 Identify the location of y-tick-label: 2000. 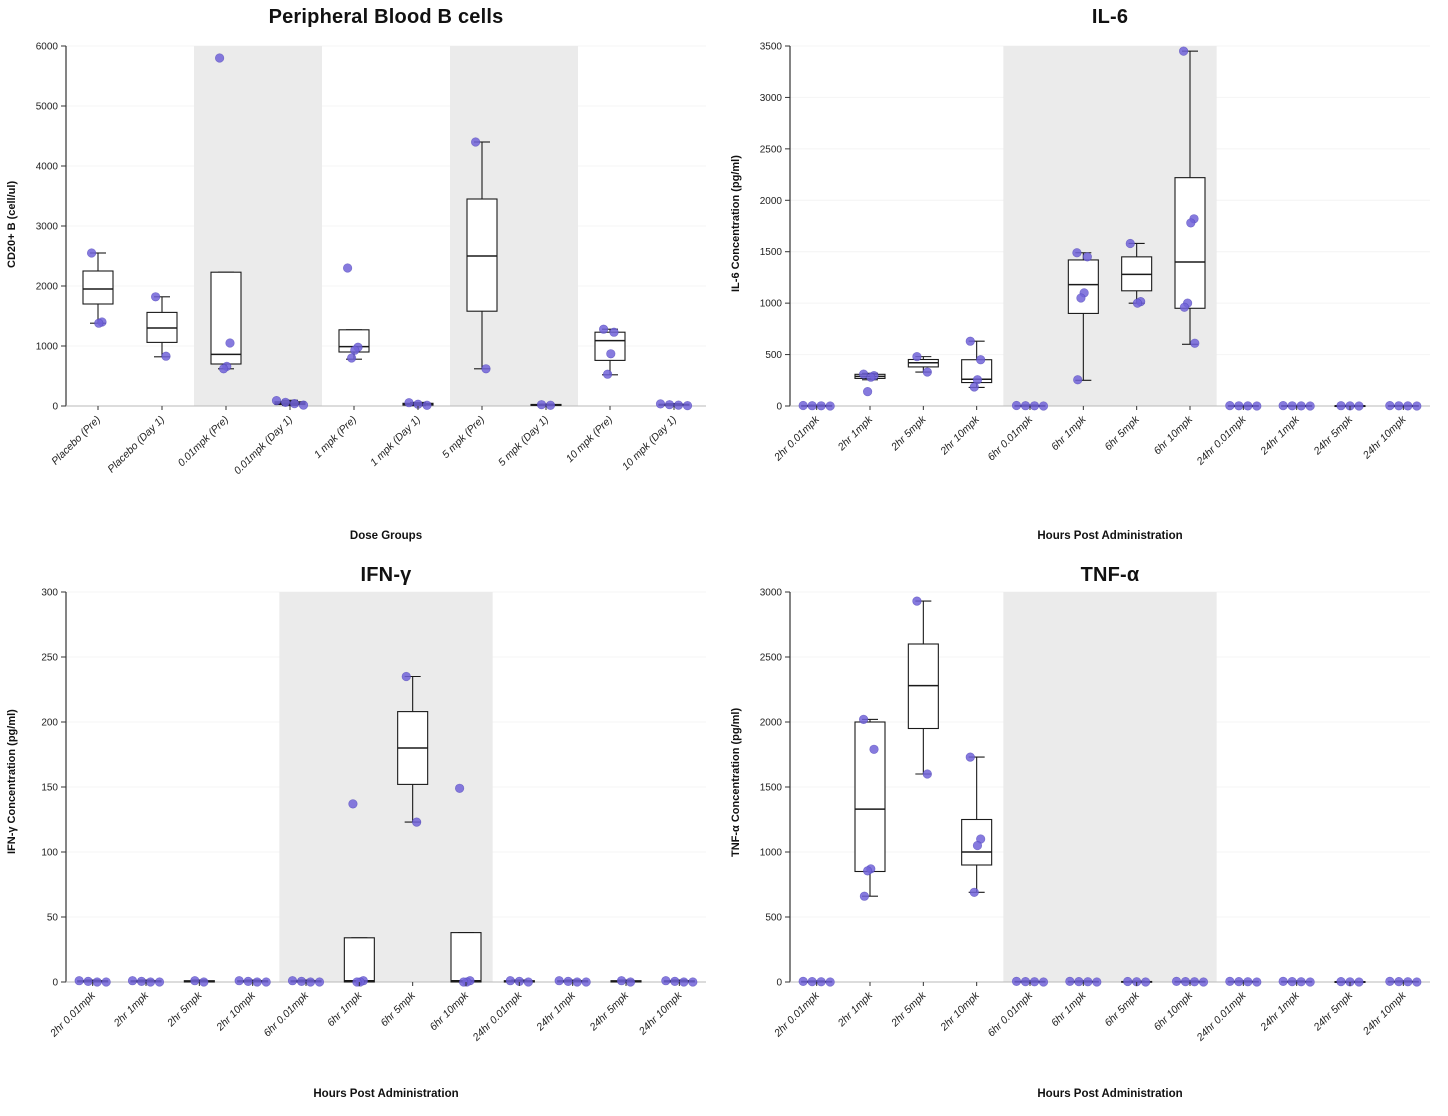
(771, 723).